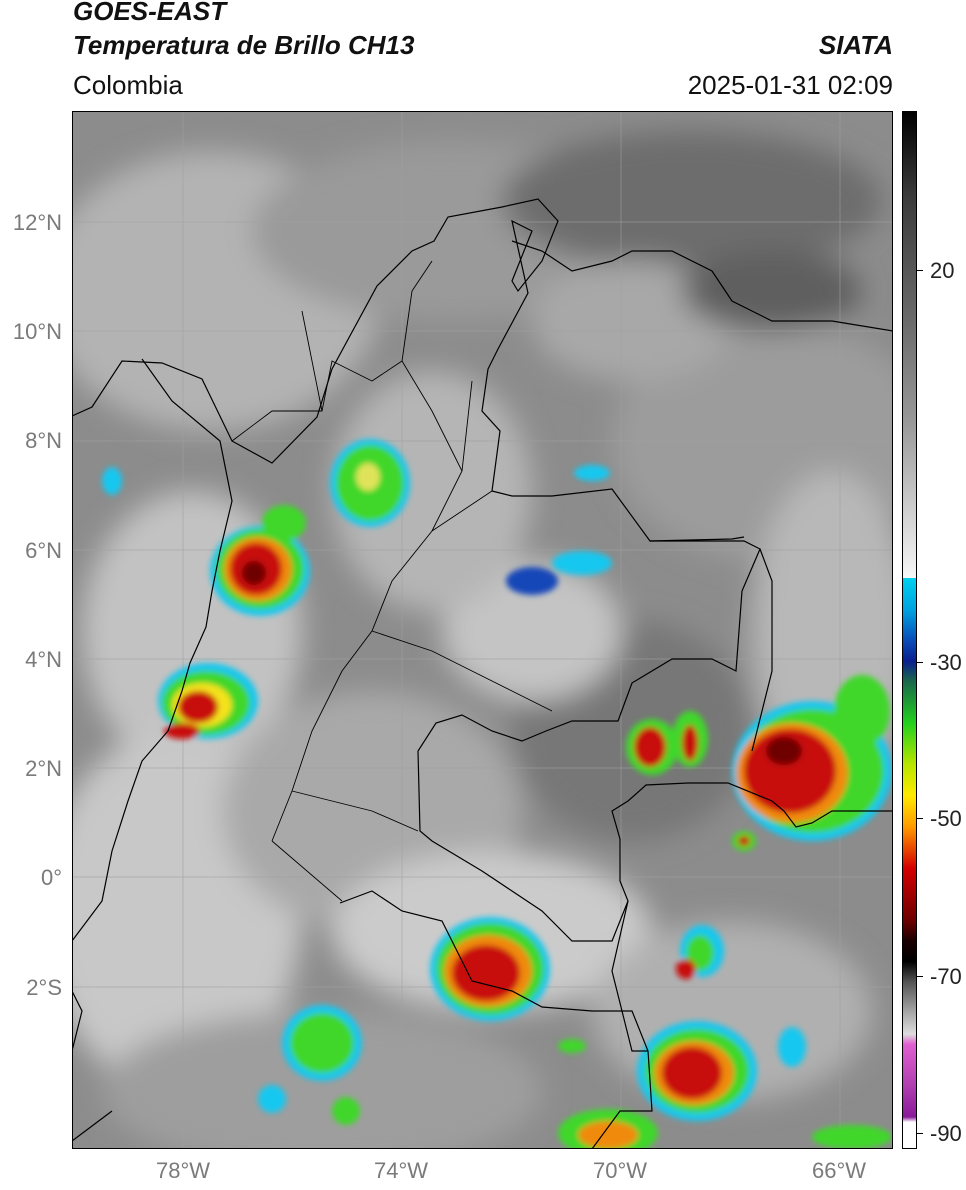 Image resolution: width=966 pixels, height=1190 pixels. What do you see at coordinates (855, 45) in the screenshot?
I see `organization-label: SIATA` at bounding box center [855, 45].